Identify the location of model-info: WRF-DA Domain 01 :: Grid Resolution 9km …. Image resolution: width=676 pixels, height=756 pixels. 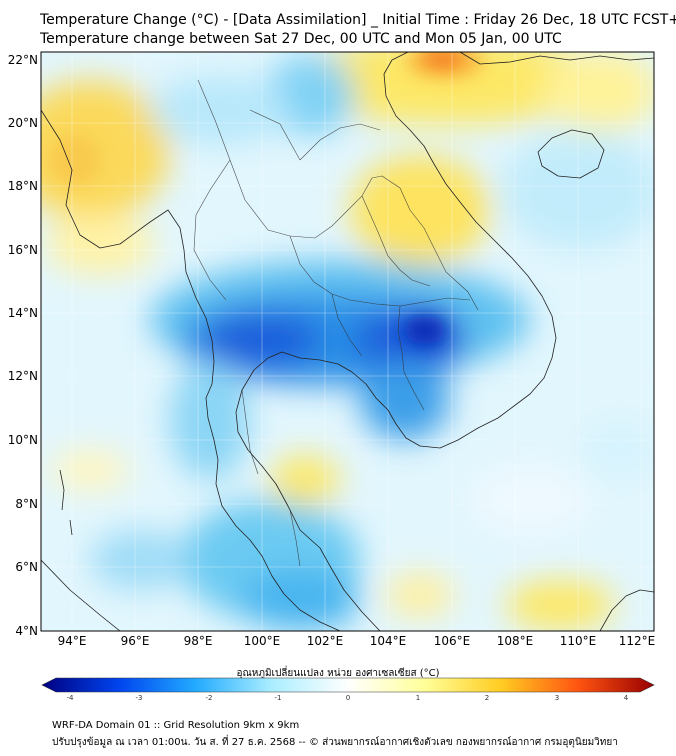
(176, 725).